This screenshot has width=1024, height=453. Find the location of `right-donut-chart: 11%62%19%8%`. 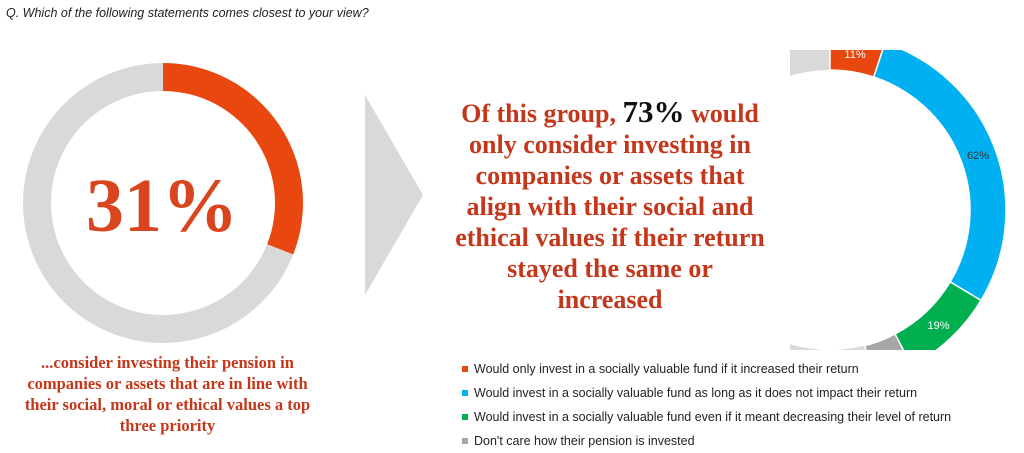

right-donut-chart: 11%62%19%8% is located at coordinates (898, 200).